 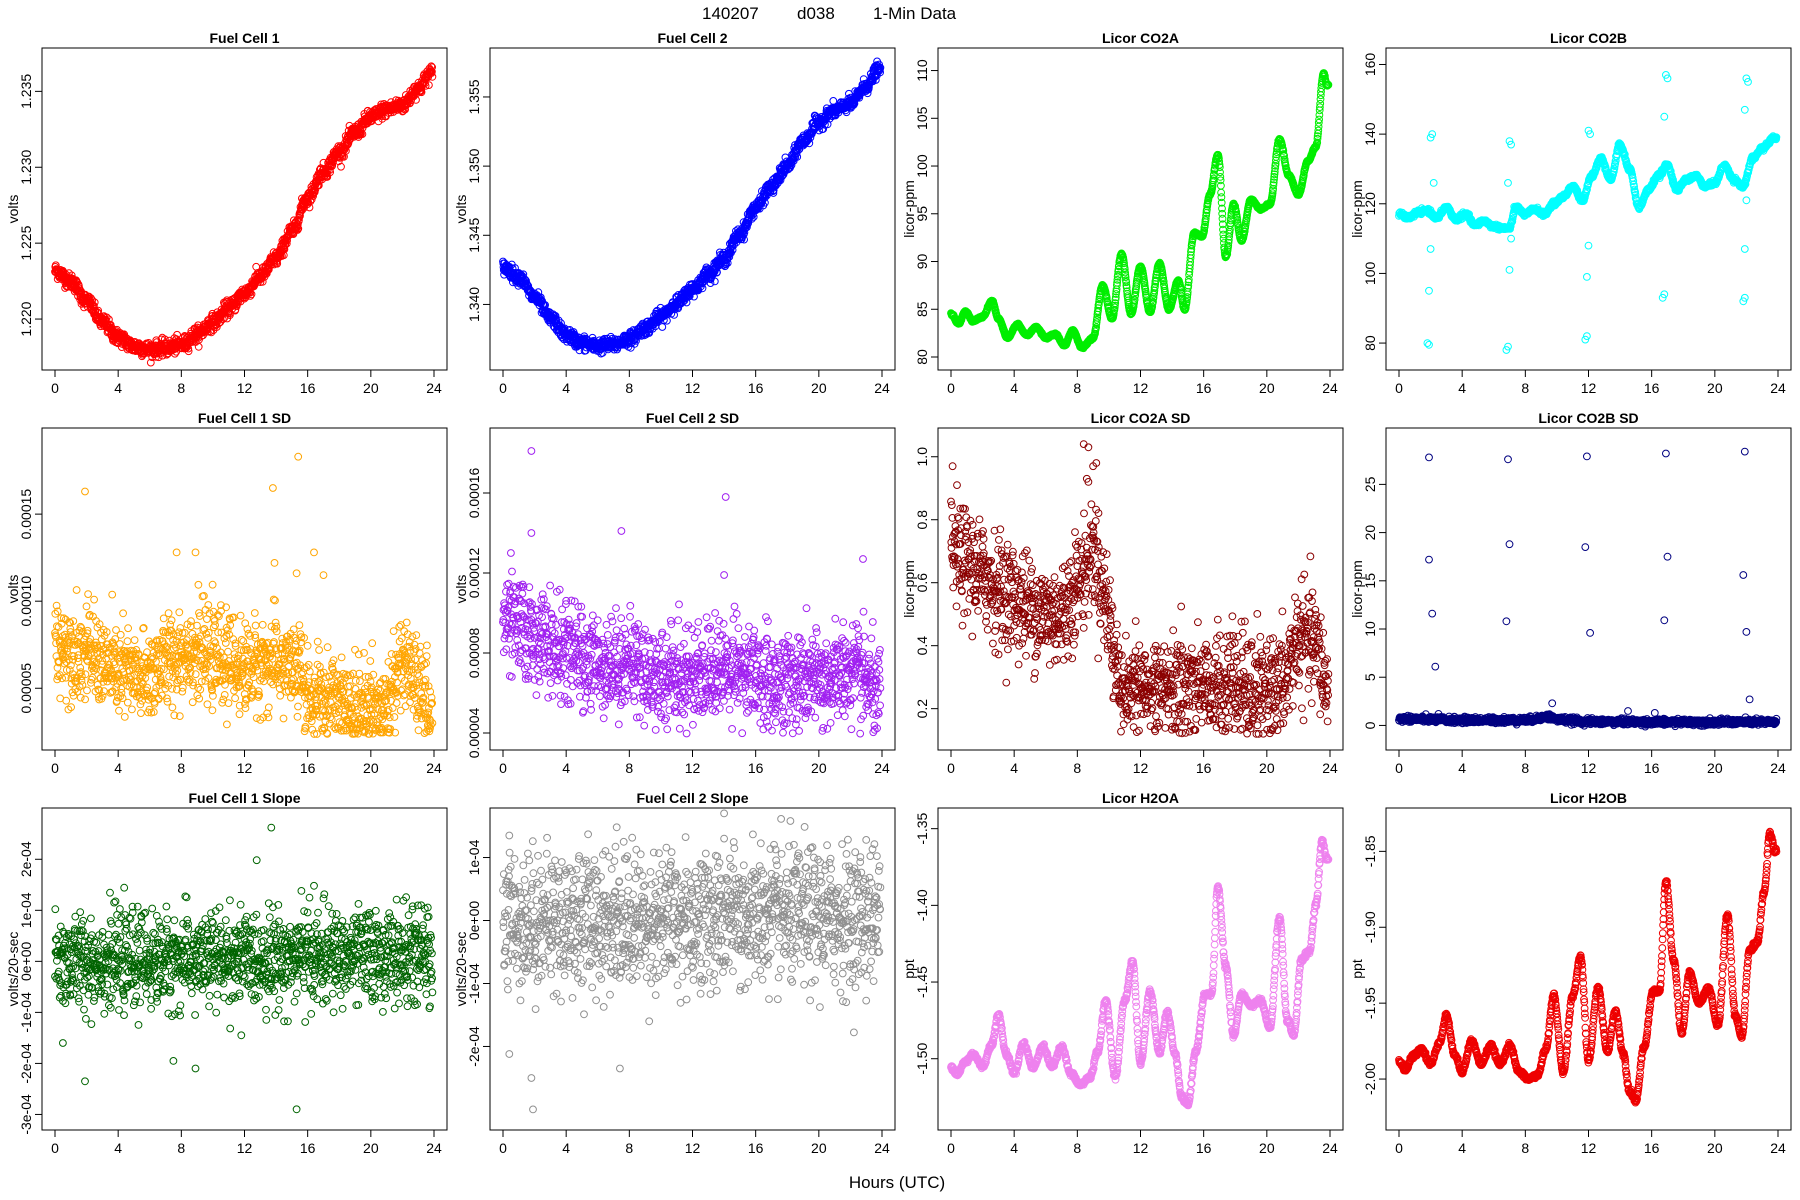 I want to click on y-tick-label: 80, so click(x=922, y=357).